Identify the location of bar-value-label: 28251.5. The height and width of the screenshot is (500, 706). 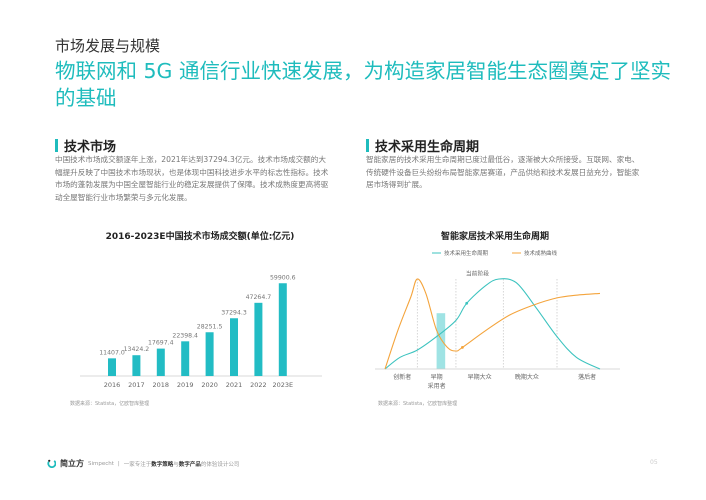
(210, 326).